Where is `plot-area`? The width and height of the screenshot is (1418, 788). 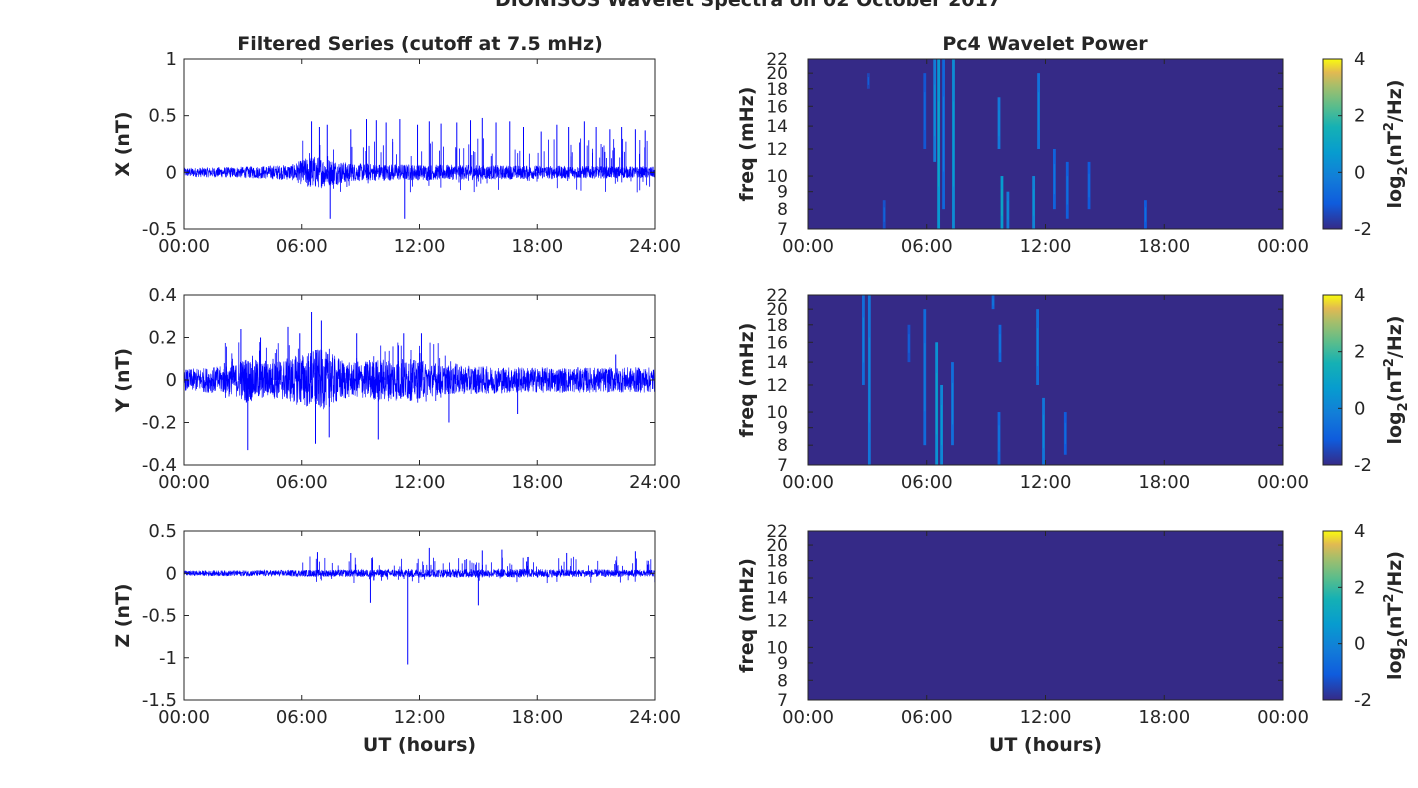 plot-area is located at coordinates (419, 615).